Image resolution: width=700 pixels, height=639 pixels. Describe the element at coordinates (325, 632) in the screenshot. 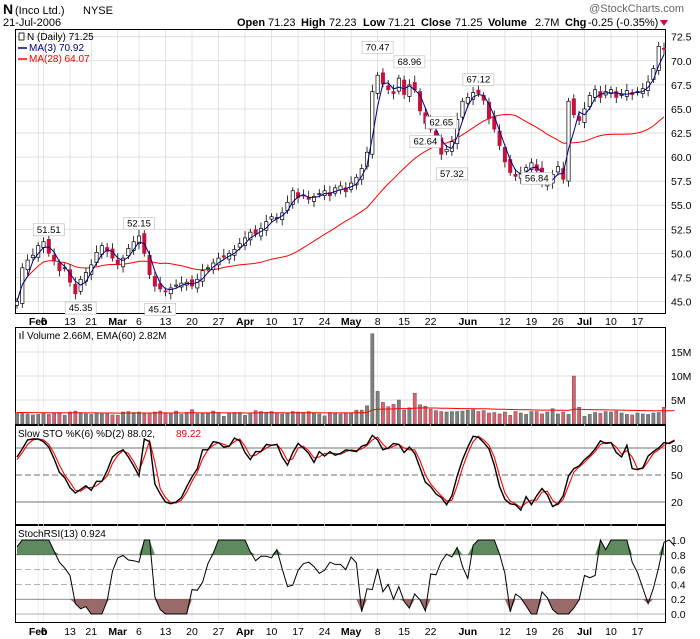

I see `x-tick-label-bottom: 24` at that location.